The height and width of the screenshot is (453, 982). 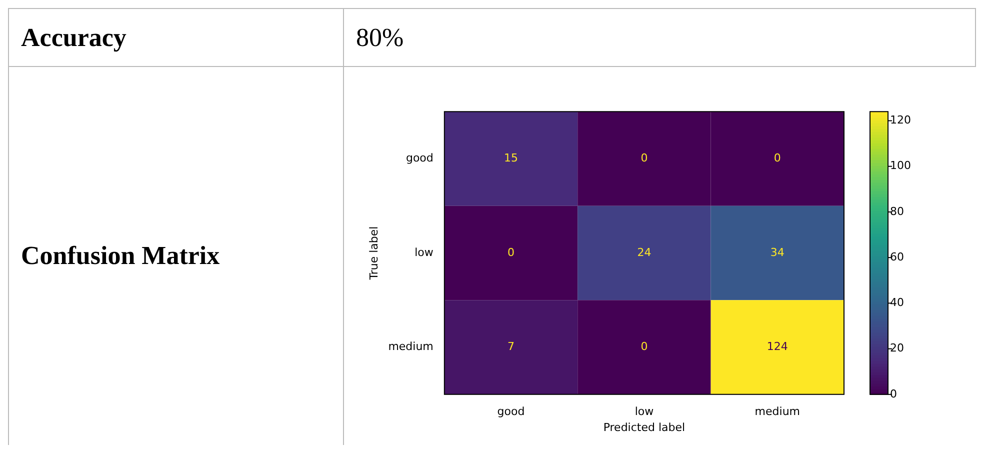 What do you see at coordinates (373, 253) in the screenshot?
I see `y-axis-title: True label` at bounding box center [373, 253].